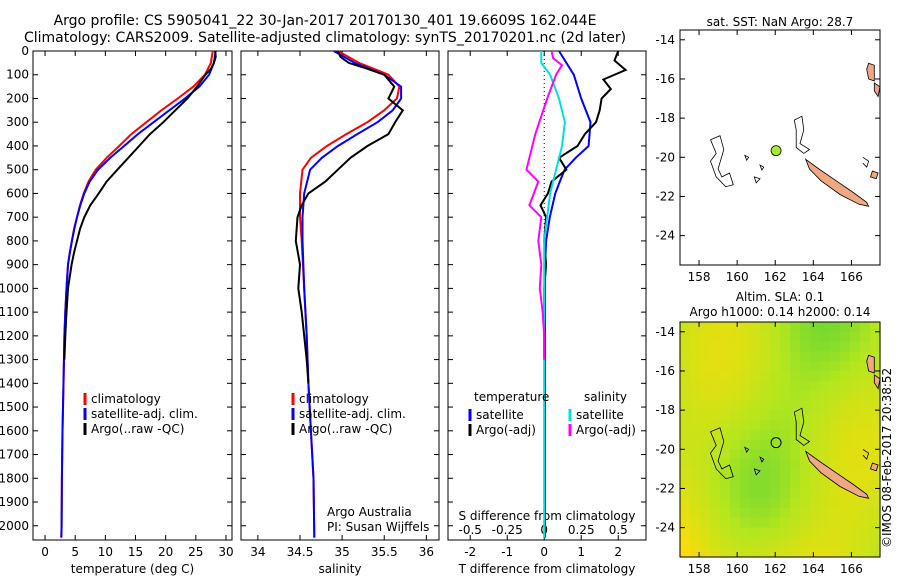  Describe the element at coordinates (618, 552) in the screenshot. I see `panel3-xtick-label: 2` at that location.